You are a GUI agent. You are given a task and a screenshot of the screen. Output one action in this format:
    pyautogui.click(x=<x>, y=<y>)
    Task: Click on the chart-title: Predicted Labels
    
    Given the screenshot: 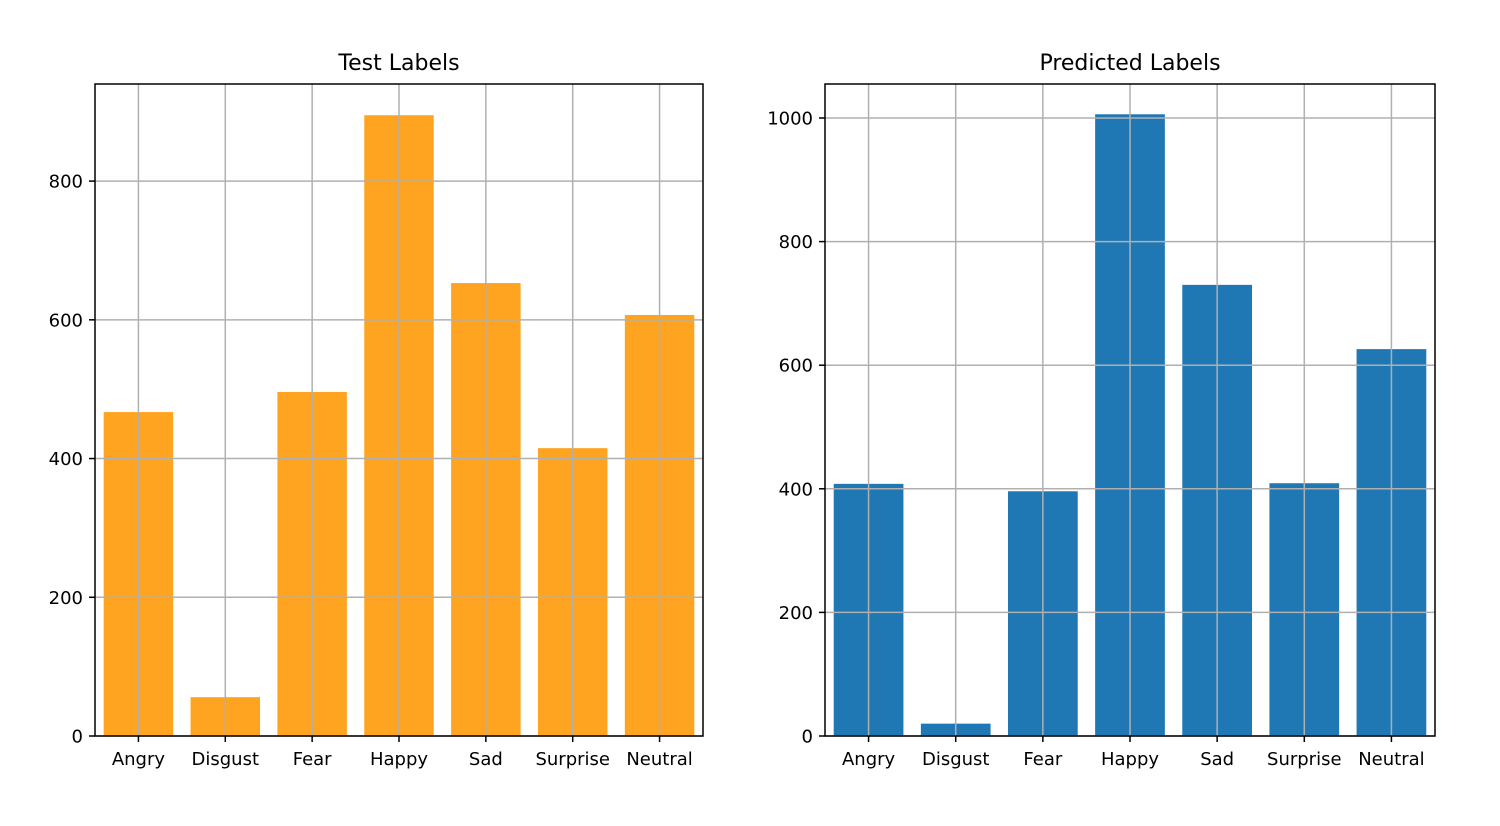 What is the action you would take?
    pyautogui.click(x=1129, y=63)
    